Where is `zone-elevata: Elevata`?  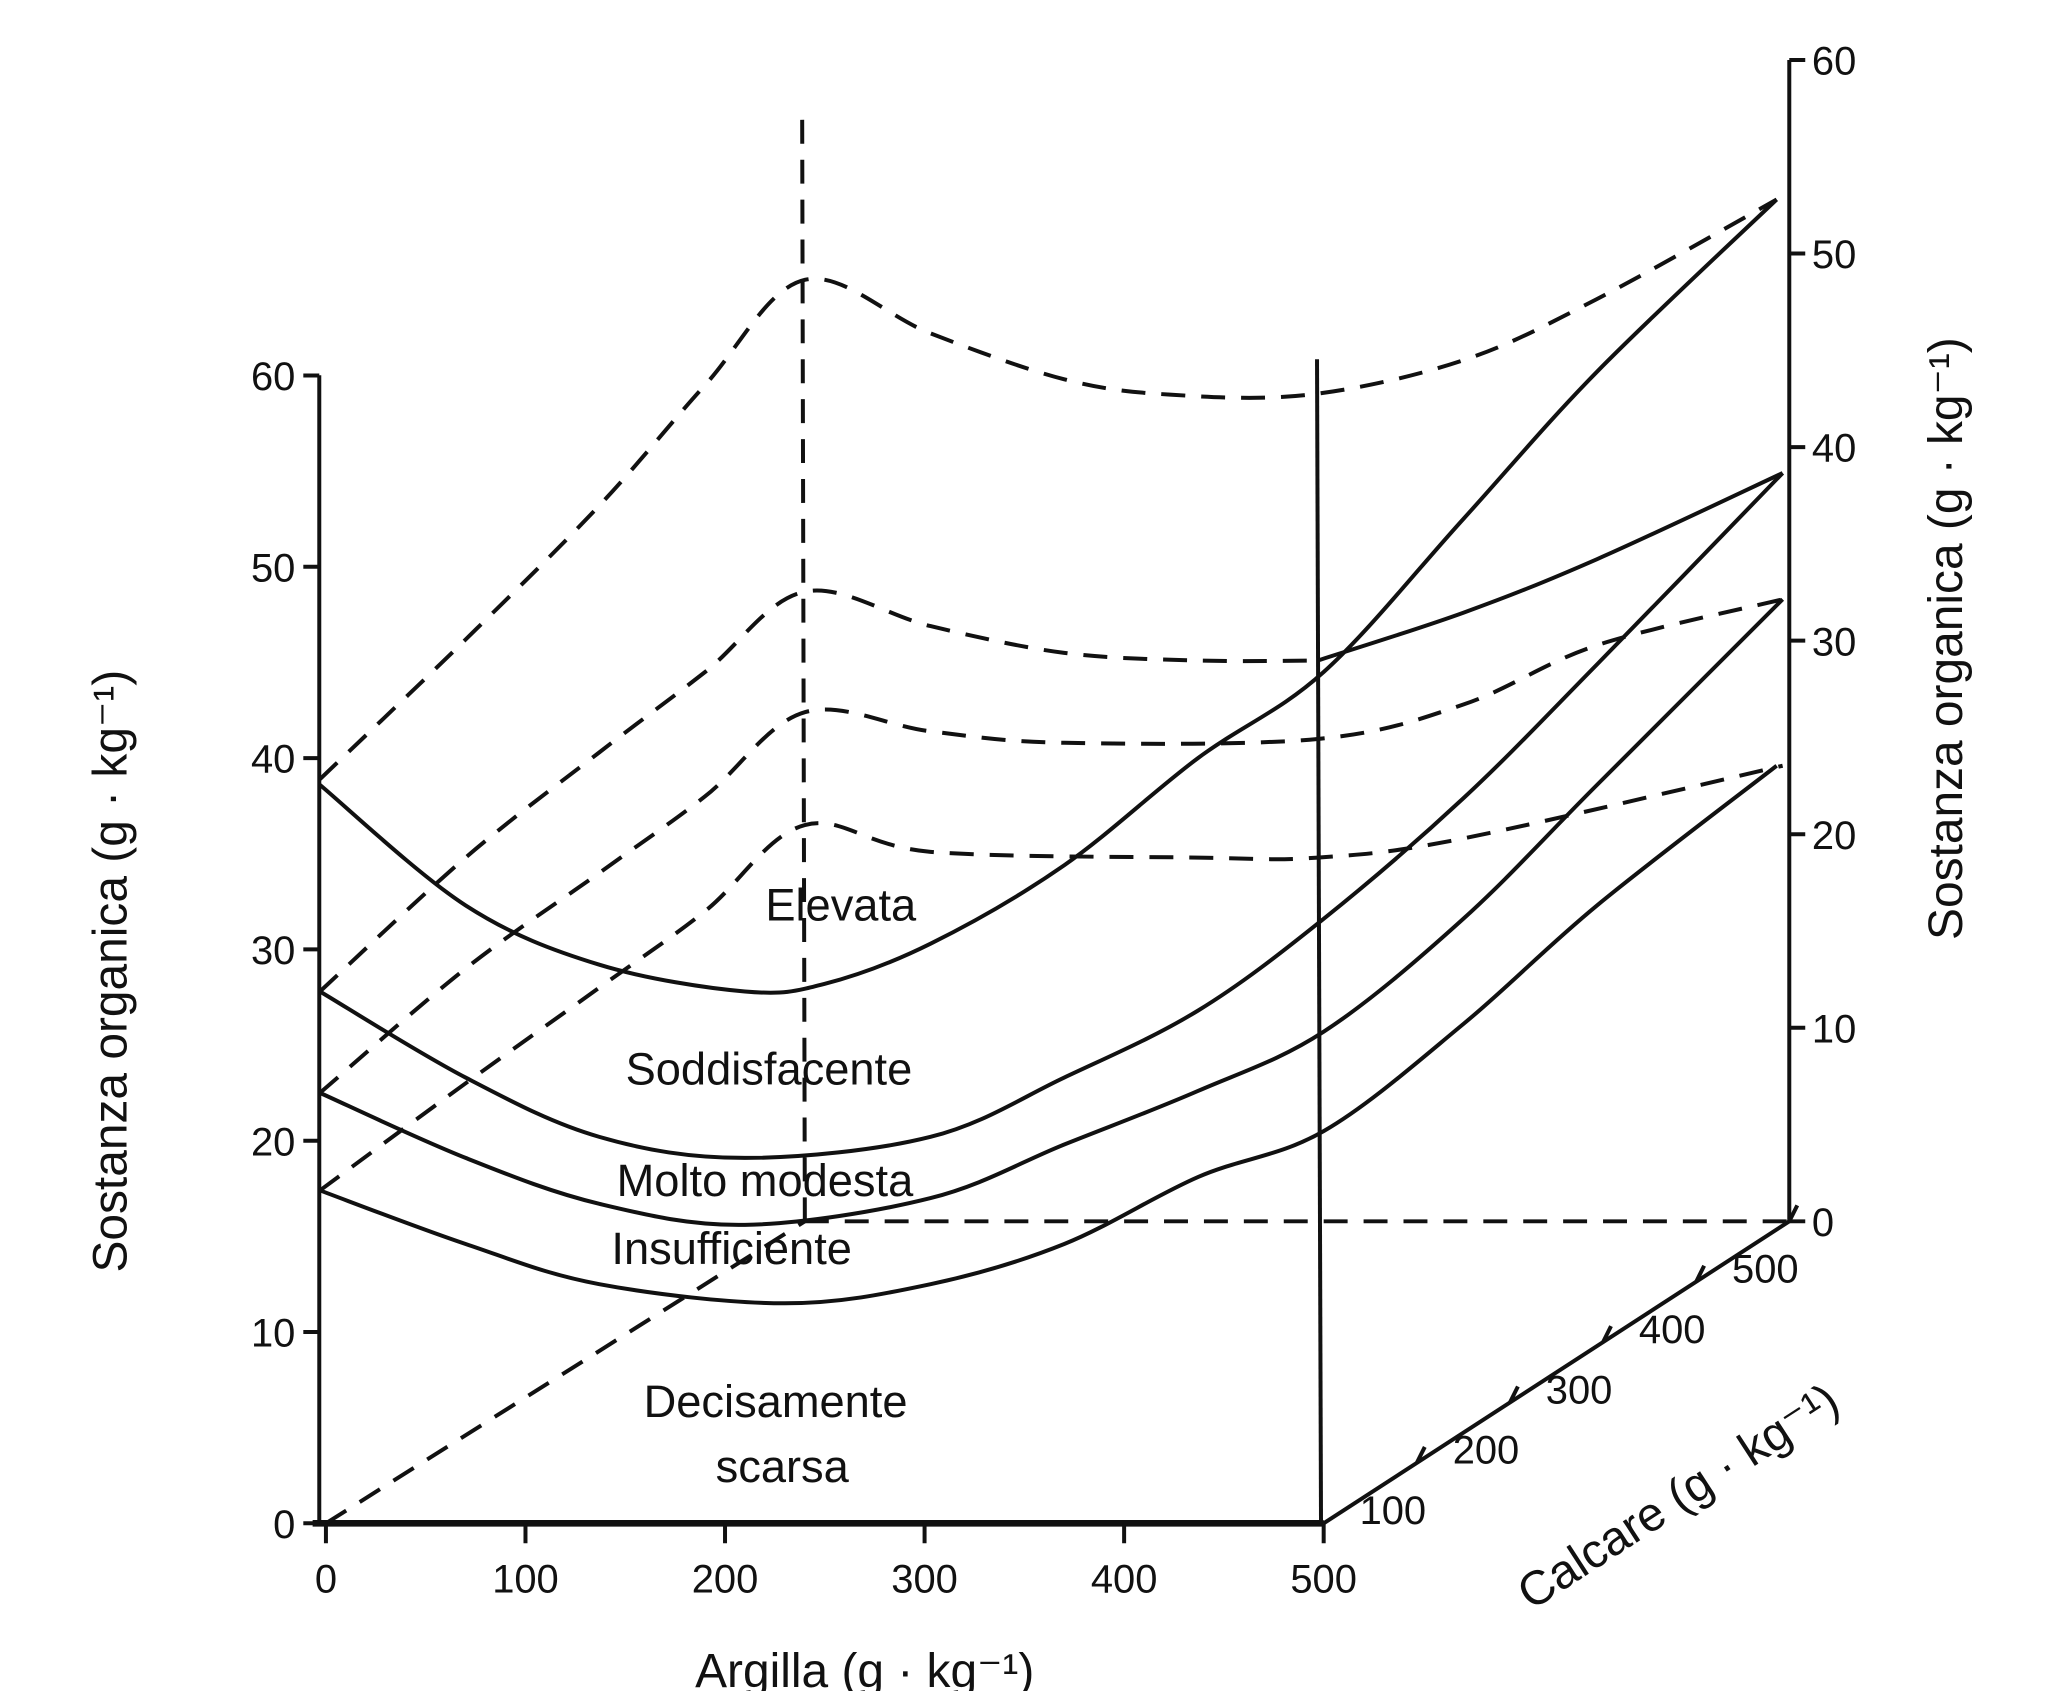 zone-elevata: Elevata is located at coordinates (841, 905).